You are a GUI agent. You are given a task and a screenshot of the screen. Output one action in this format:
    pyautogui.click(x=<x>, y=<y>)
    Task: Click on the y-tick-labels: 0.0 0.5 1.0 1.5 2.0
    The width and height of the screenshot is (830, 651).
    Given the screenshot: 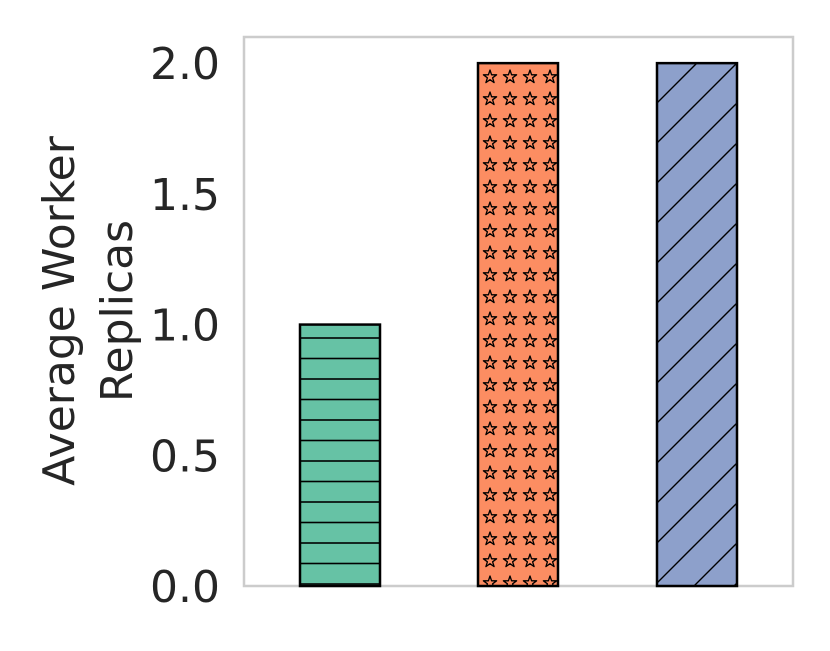 What is the action you would take?
    pyautogui.click(x=185, y=326)
    